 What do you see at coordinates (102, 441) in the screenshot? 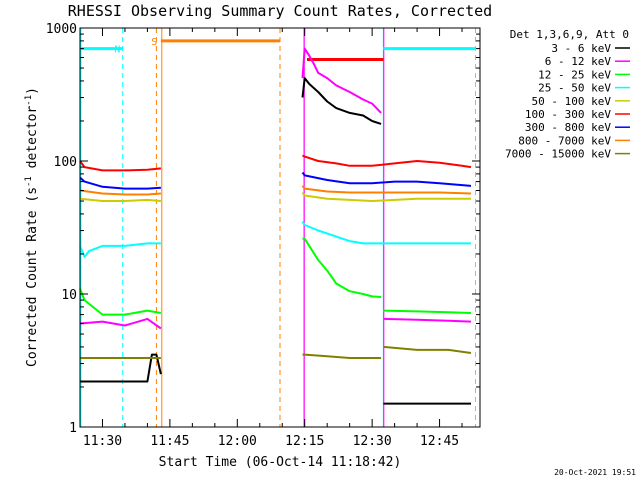
I see `x-tick-label-11-30: 11:30` at bounding box center [102, 441].